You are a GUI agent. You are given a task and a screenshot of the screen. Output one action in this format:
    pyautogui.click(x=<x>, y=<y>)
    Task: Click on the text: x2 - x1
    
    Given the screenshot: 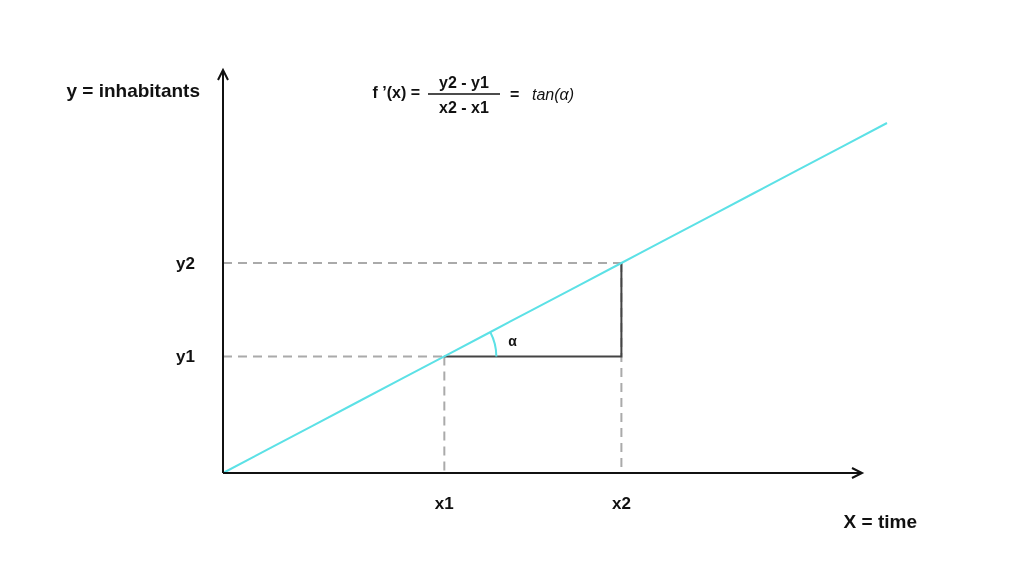 What is the action you would take?
    pyautogui.click(x=464, y=107)
    